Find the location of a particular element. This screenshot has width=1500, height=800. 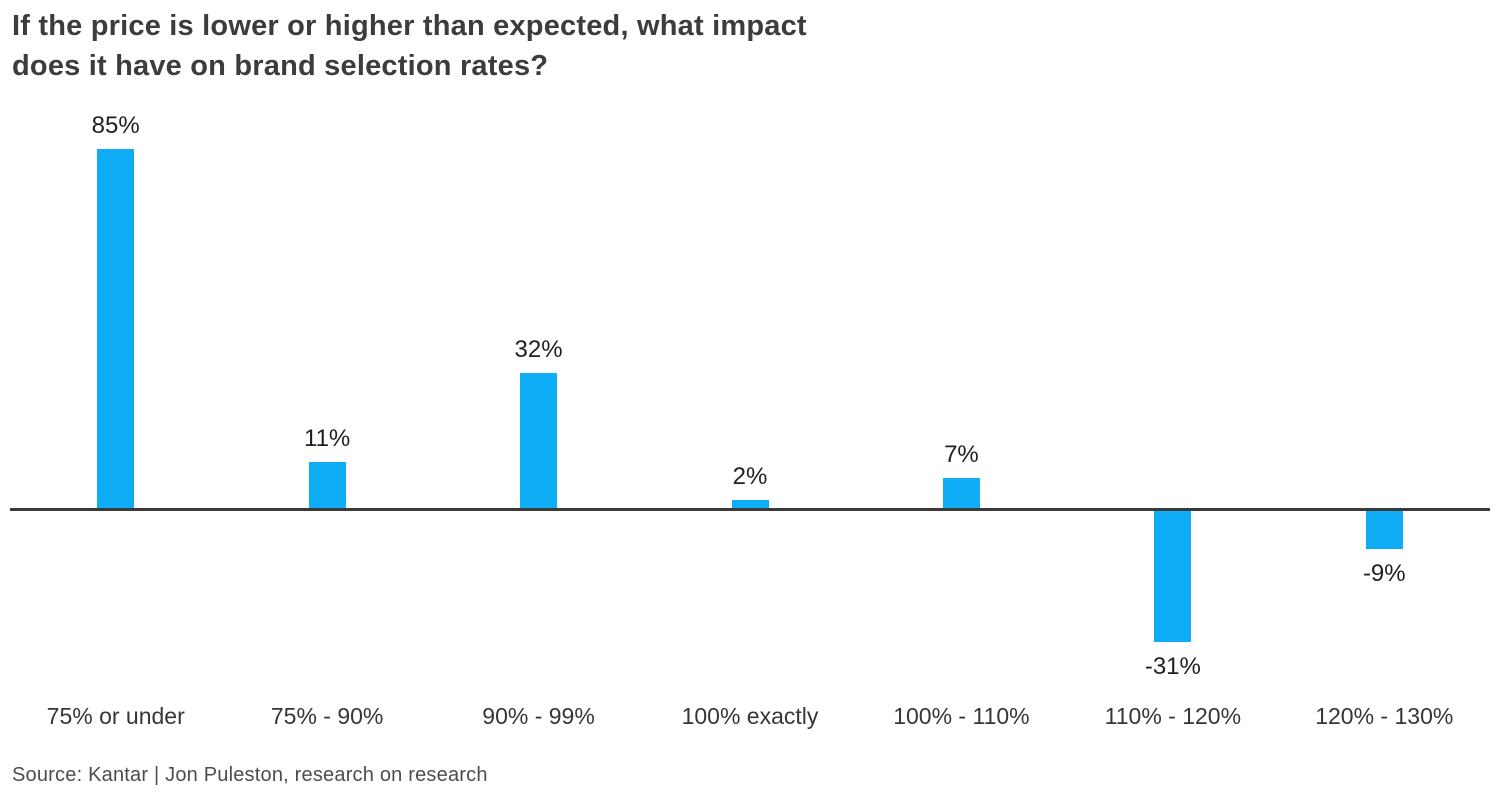

x-axis-line is located at coordinates (750, 509).